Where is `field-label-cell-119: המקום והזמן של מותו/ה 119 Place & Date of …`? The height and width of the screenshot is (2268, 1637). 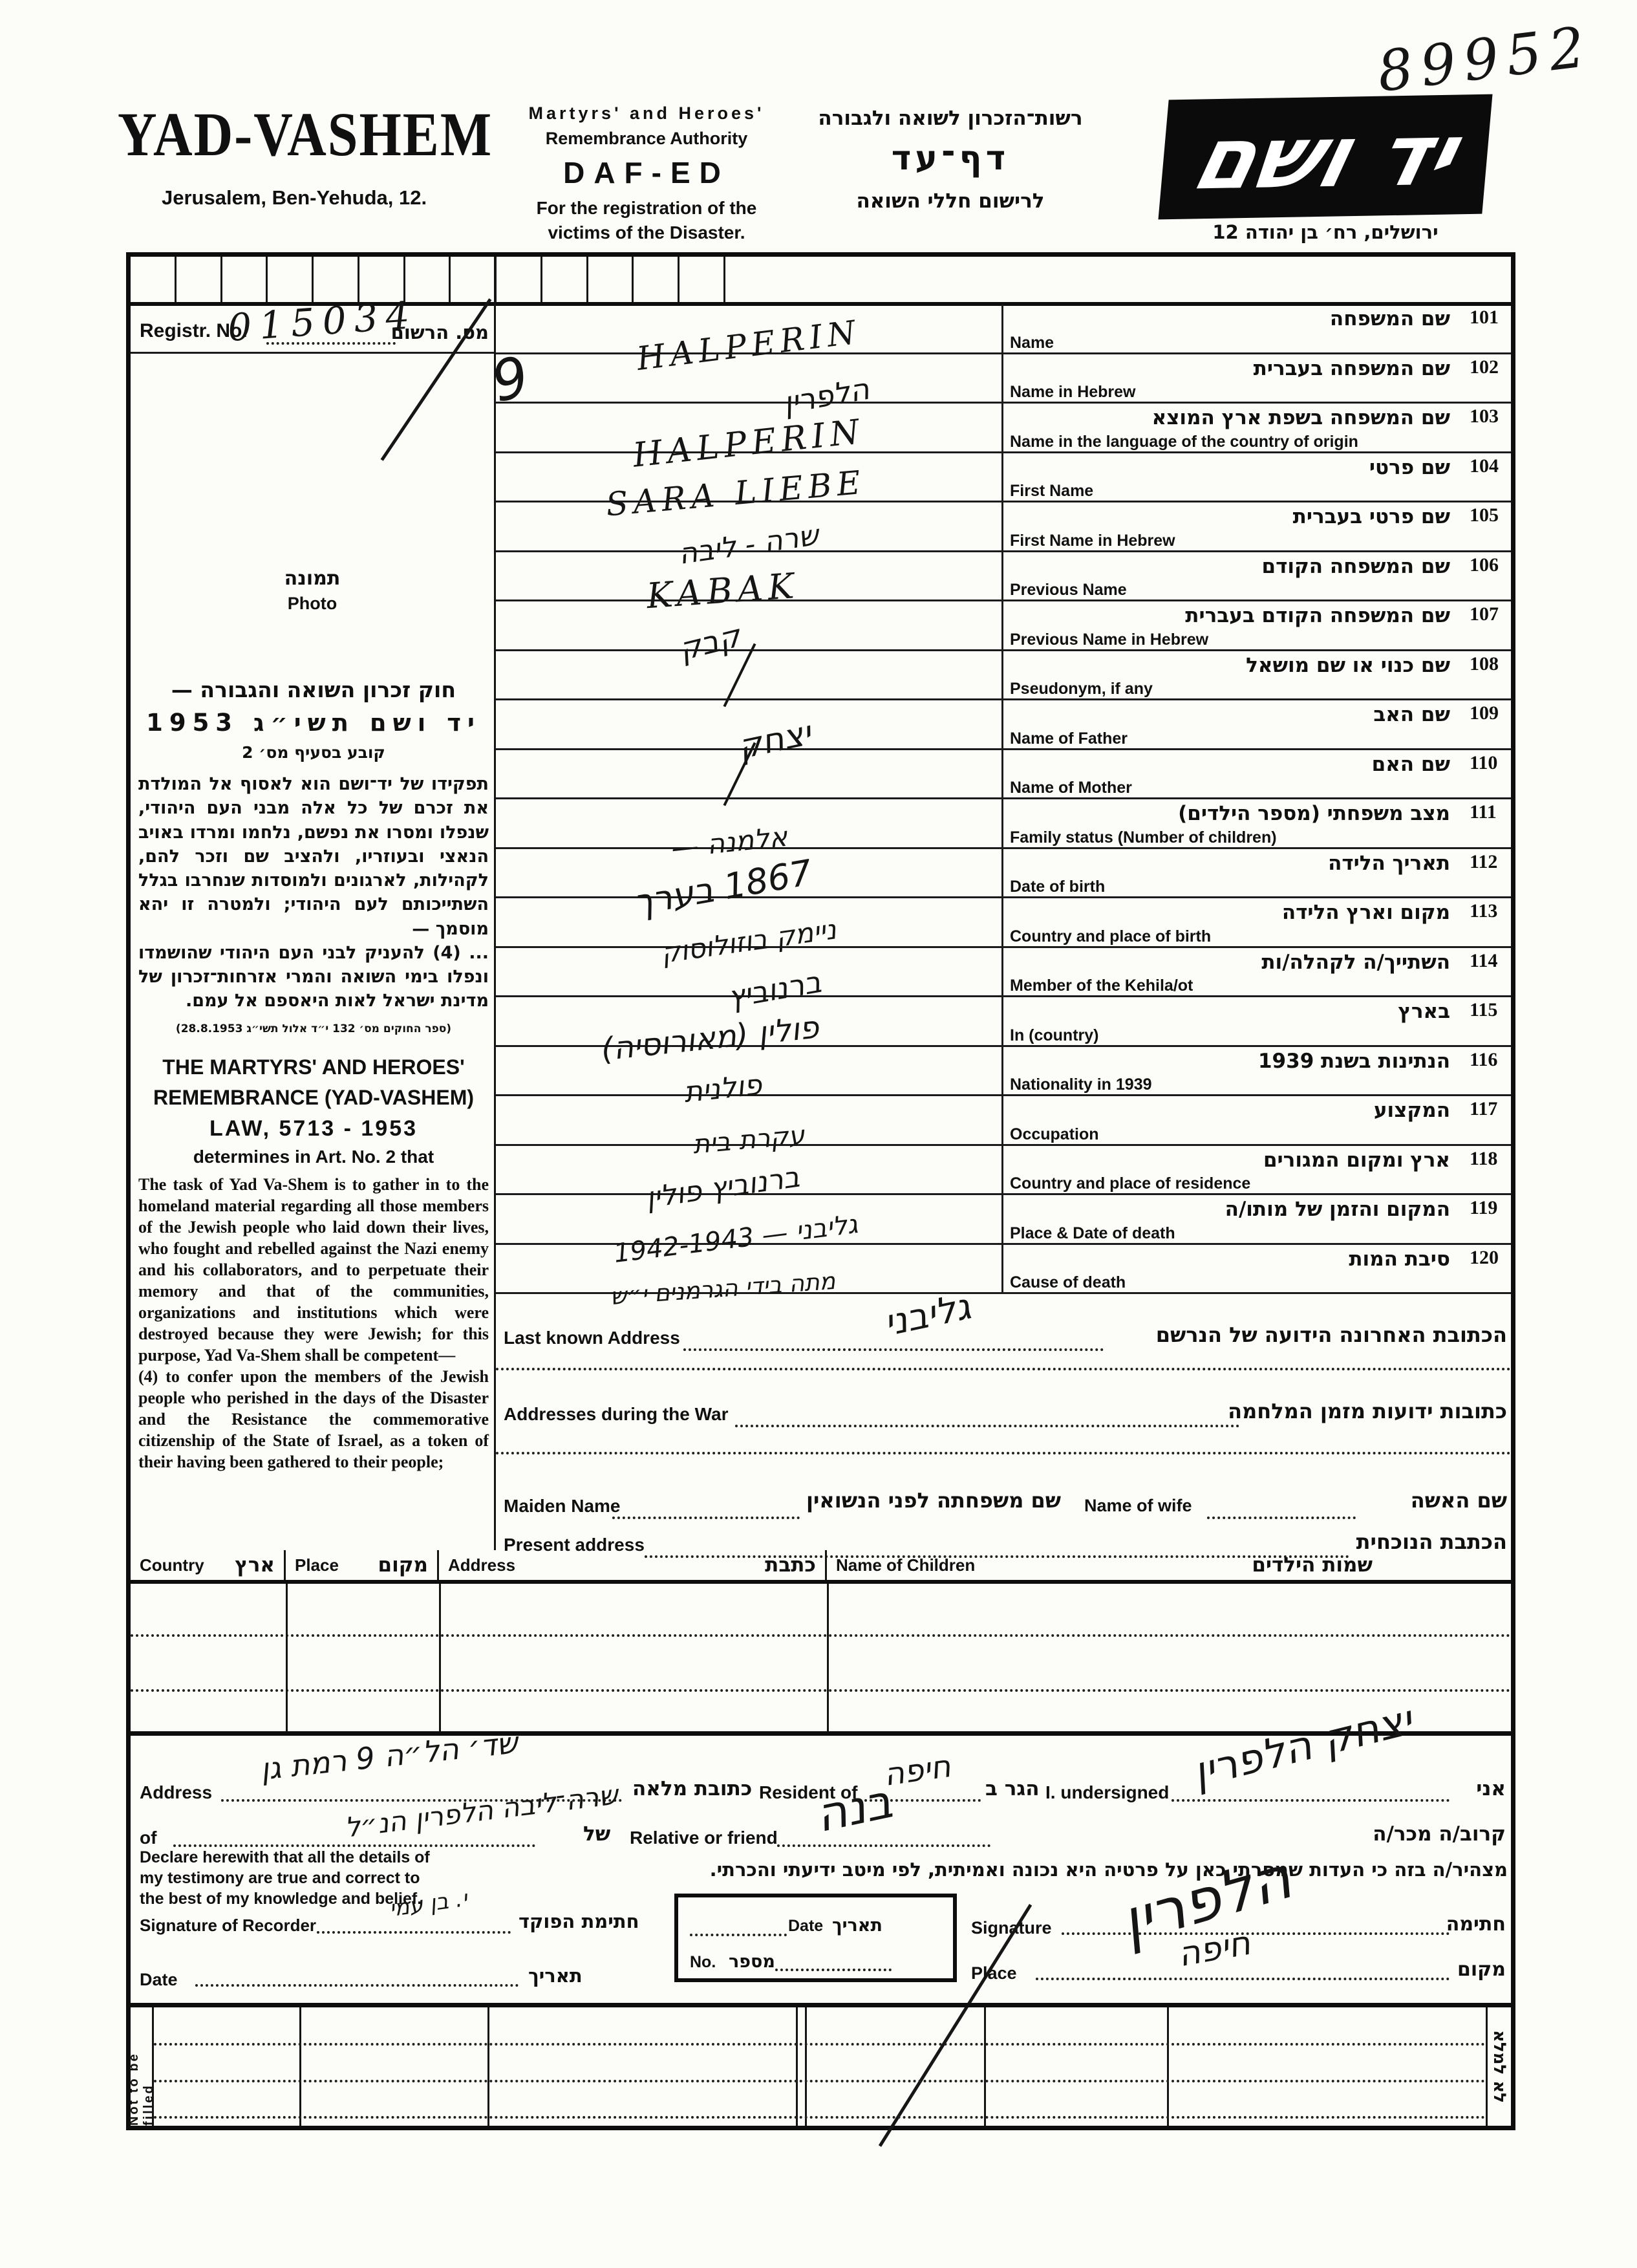
field-label-cell-119: המקום והזמן של מותו/ה 119 Place & Date of … is located at coordinates (1256, 1219).